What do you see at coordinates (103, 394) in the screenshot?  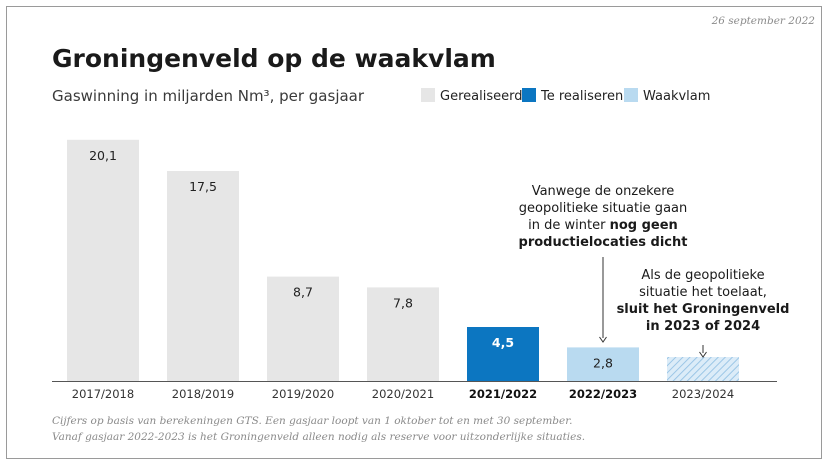 I see `tick-label-2017/2018: 2017/2018` at bounding box center [103, 394].